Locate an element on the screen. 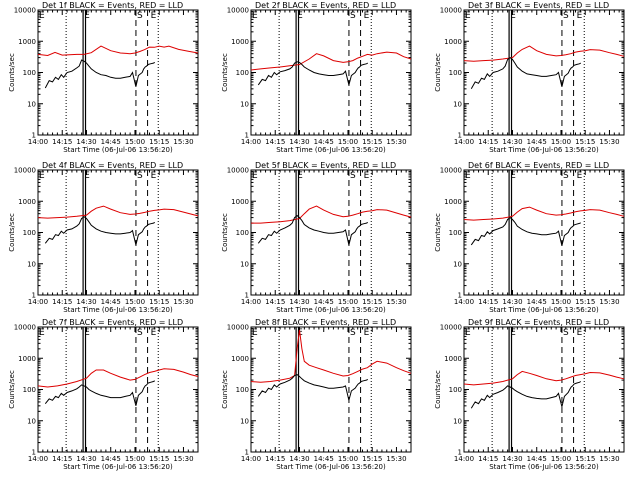 This screenshot has width=640, height=480. y-tick-label: 10 is located at coordinates (31, 421).